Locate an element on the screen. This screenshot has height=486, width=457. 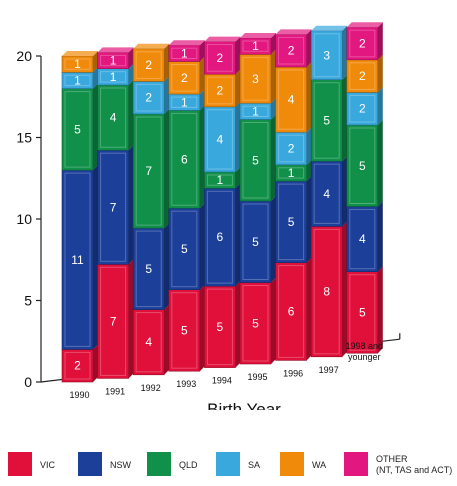
bar-segment-vic-1994: 5 is located at coordinates (222, 324).